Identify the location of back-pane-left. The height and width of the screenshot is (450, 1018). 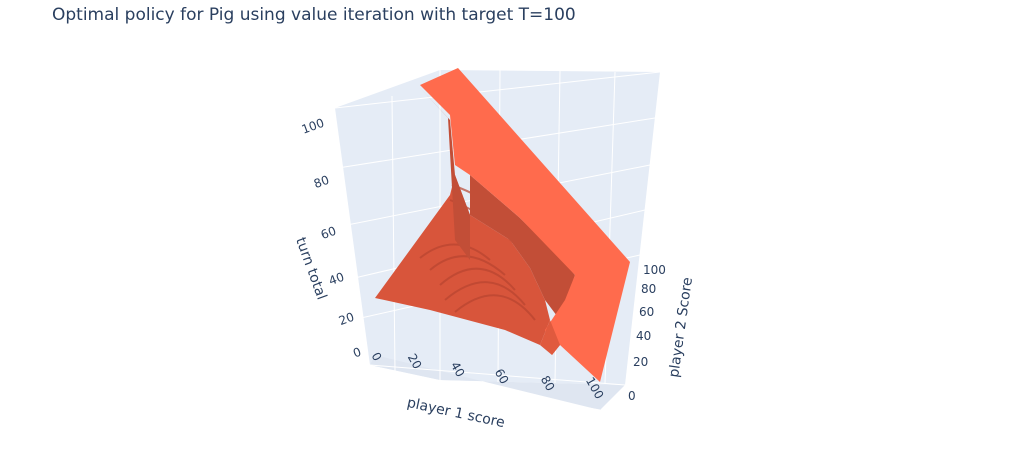
(387, 225).